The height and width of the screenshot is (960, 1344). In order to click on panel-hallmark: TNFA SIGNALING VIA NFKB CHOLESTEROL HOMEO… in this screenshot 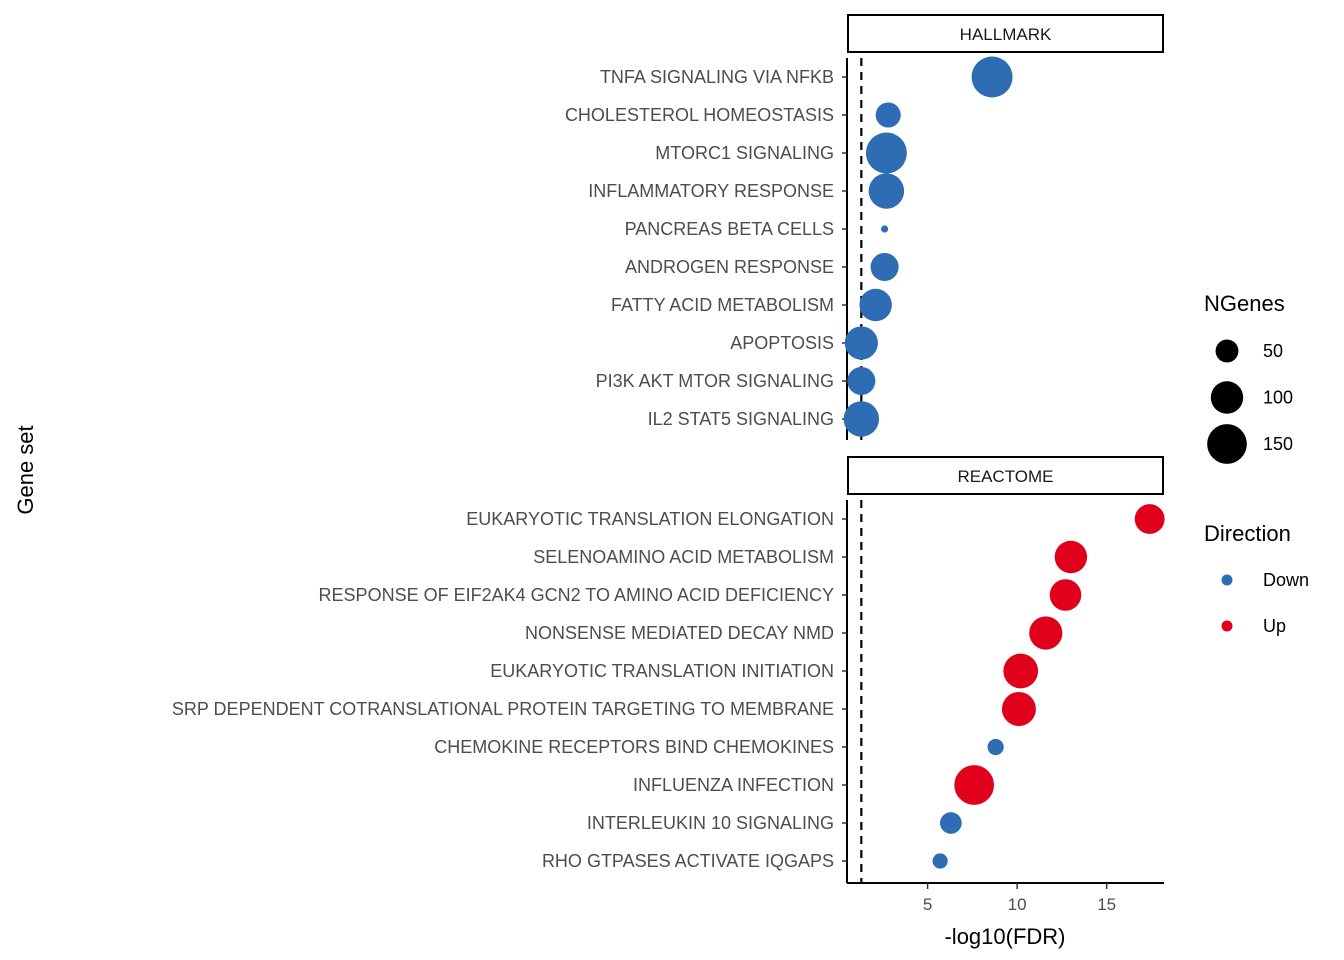, I will do `click(789, 246)`.